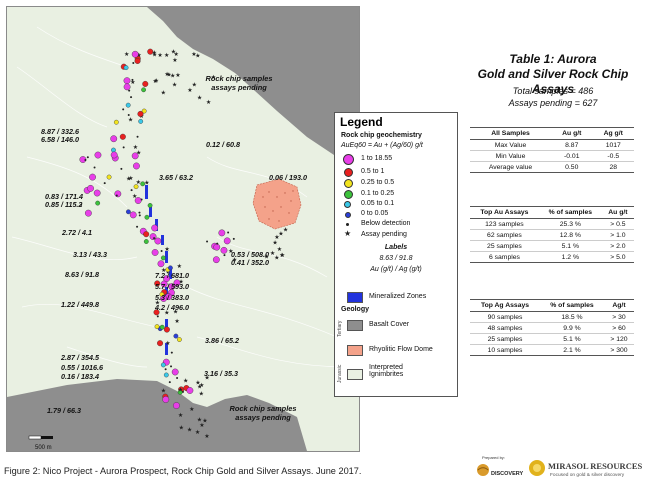  What do you see at coordinates (386, 371) in the screenshot?
I see `legend-ignimbrites: Interpreted Ignimbrites` at bounding box center [386, 371].